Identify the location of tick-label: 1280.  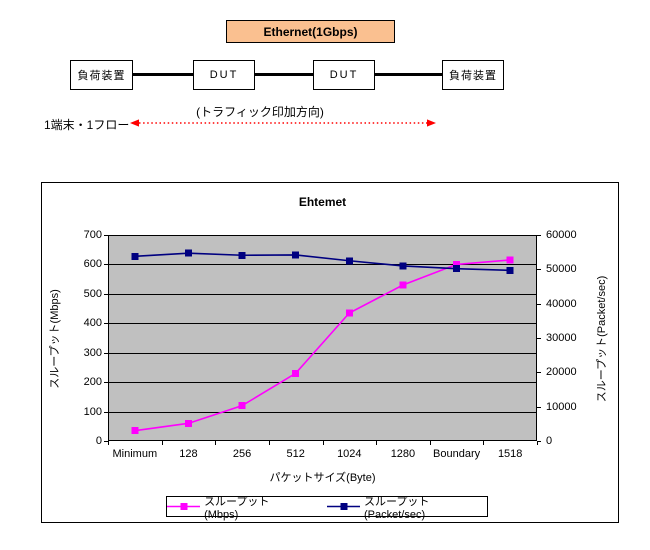
(403, 454).